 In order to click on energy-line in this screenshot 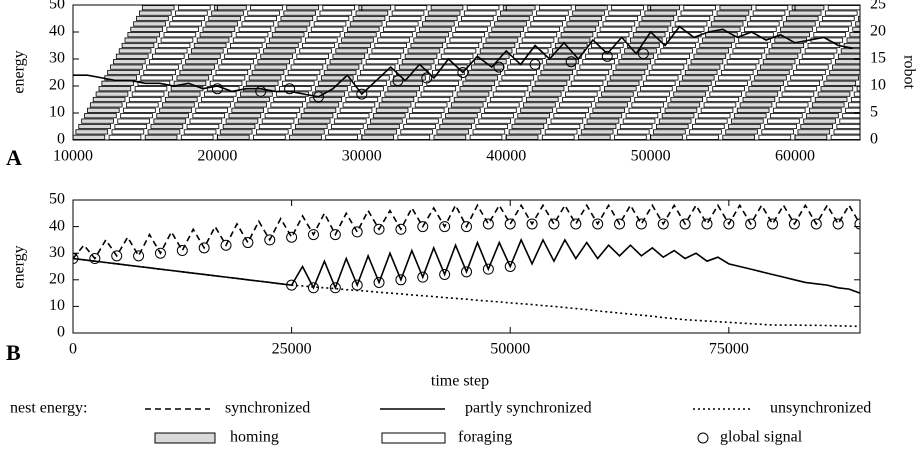, I will do `click(466, 231)`.